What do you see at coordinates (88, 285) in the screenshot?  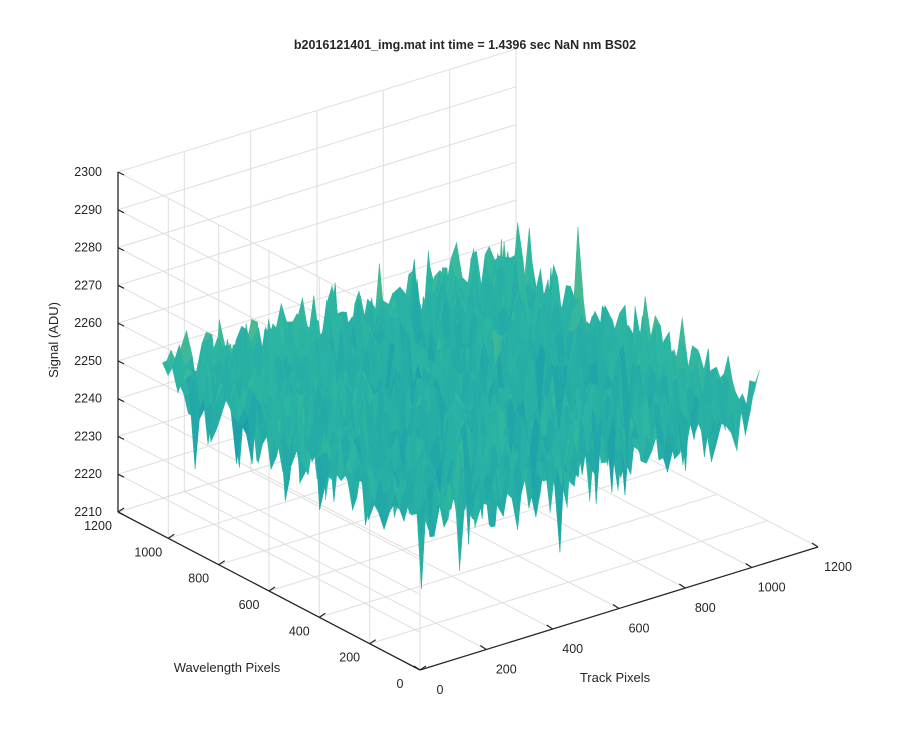 I see `z-tick-label: 2270` at bounding box center [88, 285].